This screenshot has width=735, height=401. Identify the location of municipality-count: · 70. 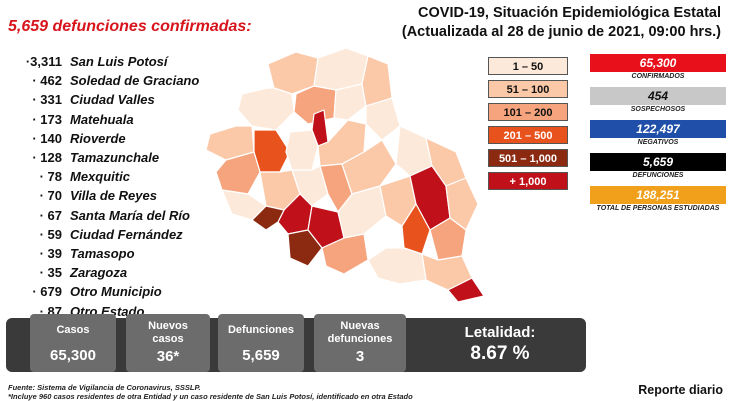
(50, 196).